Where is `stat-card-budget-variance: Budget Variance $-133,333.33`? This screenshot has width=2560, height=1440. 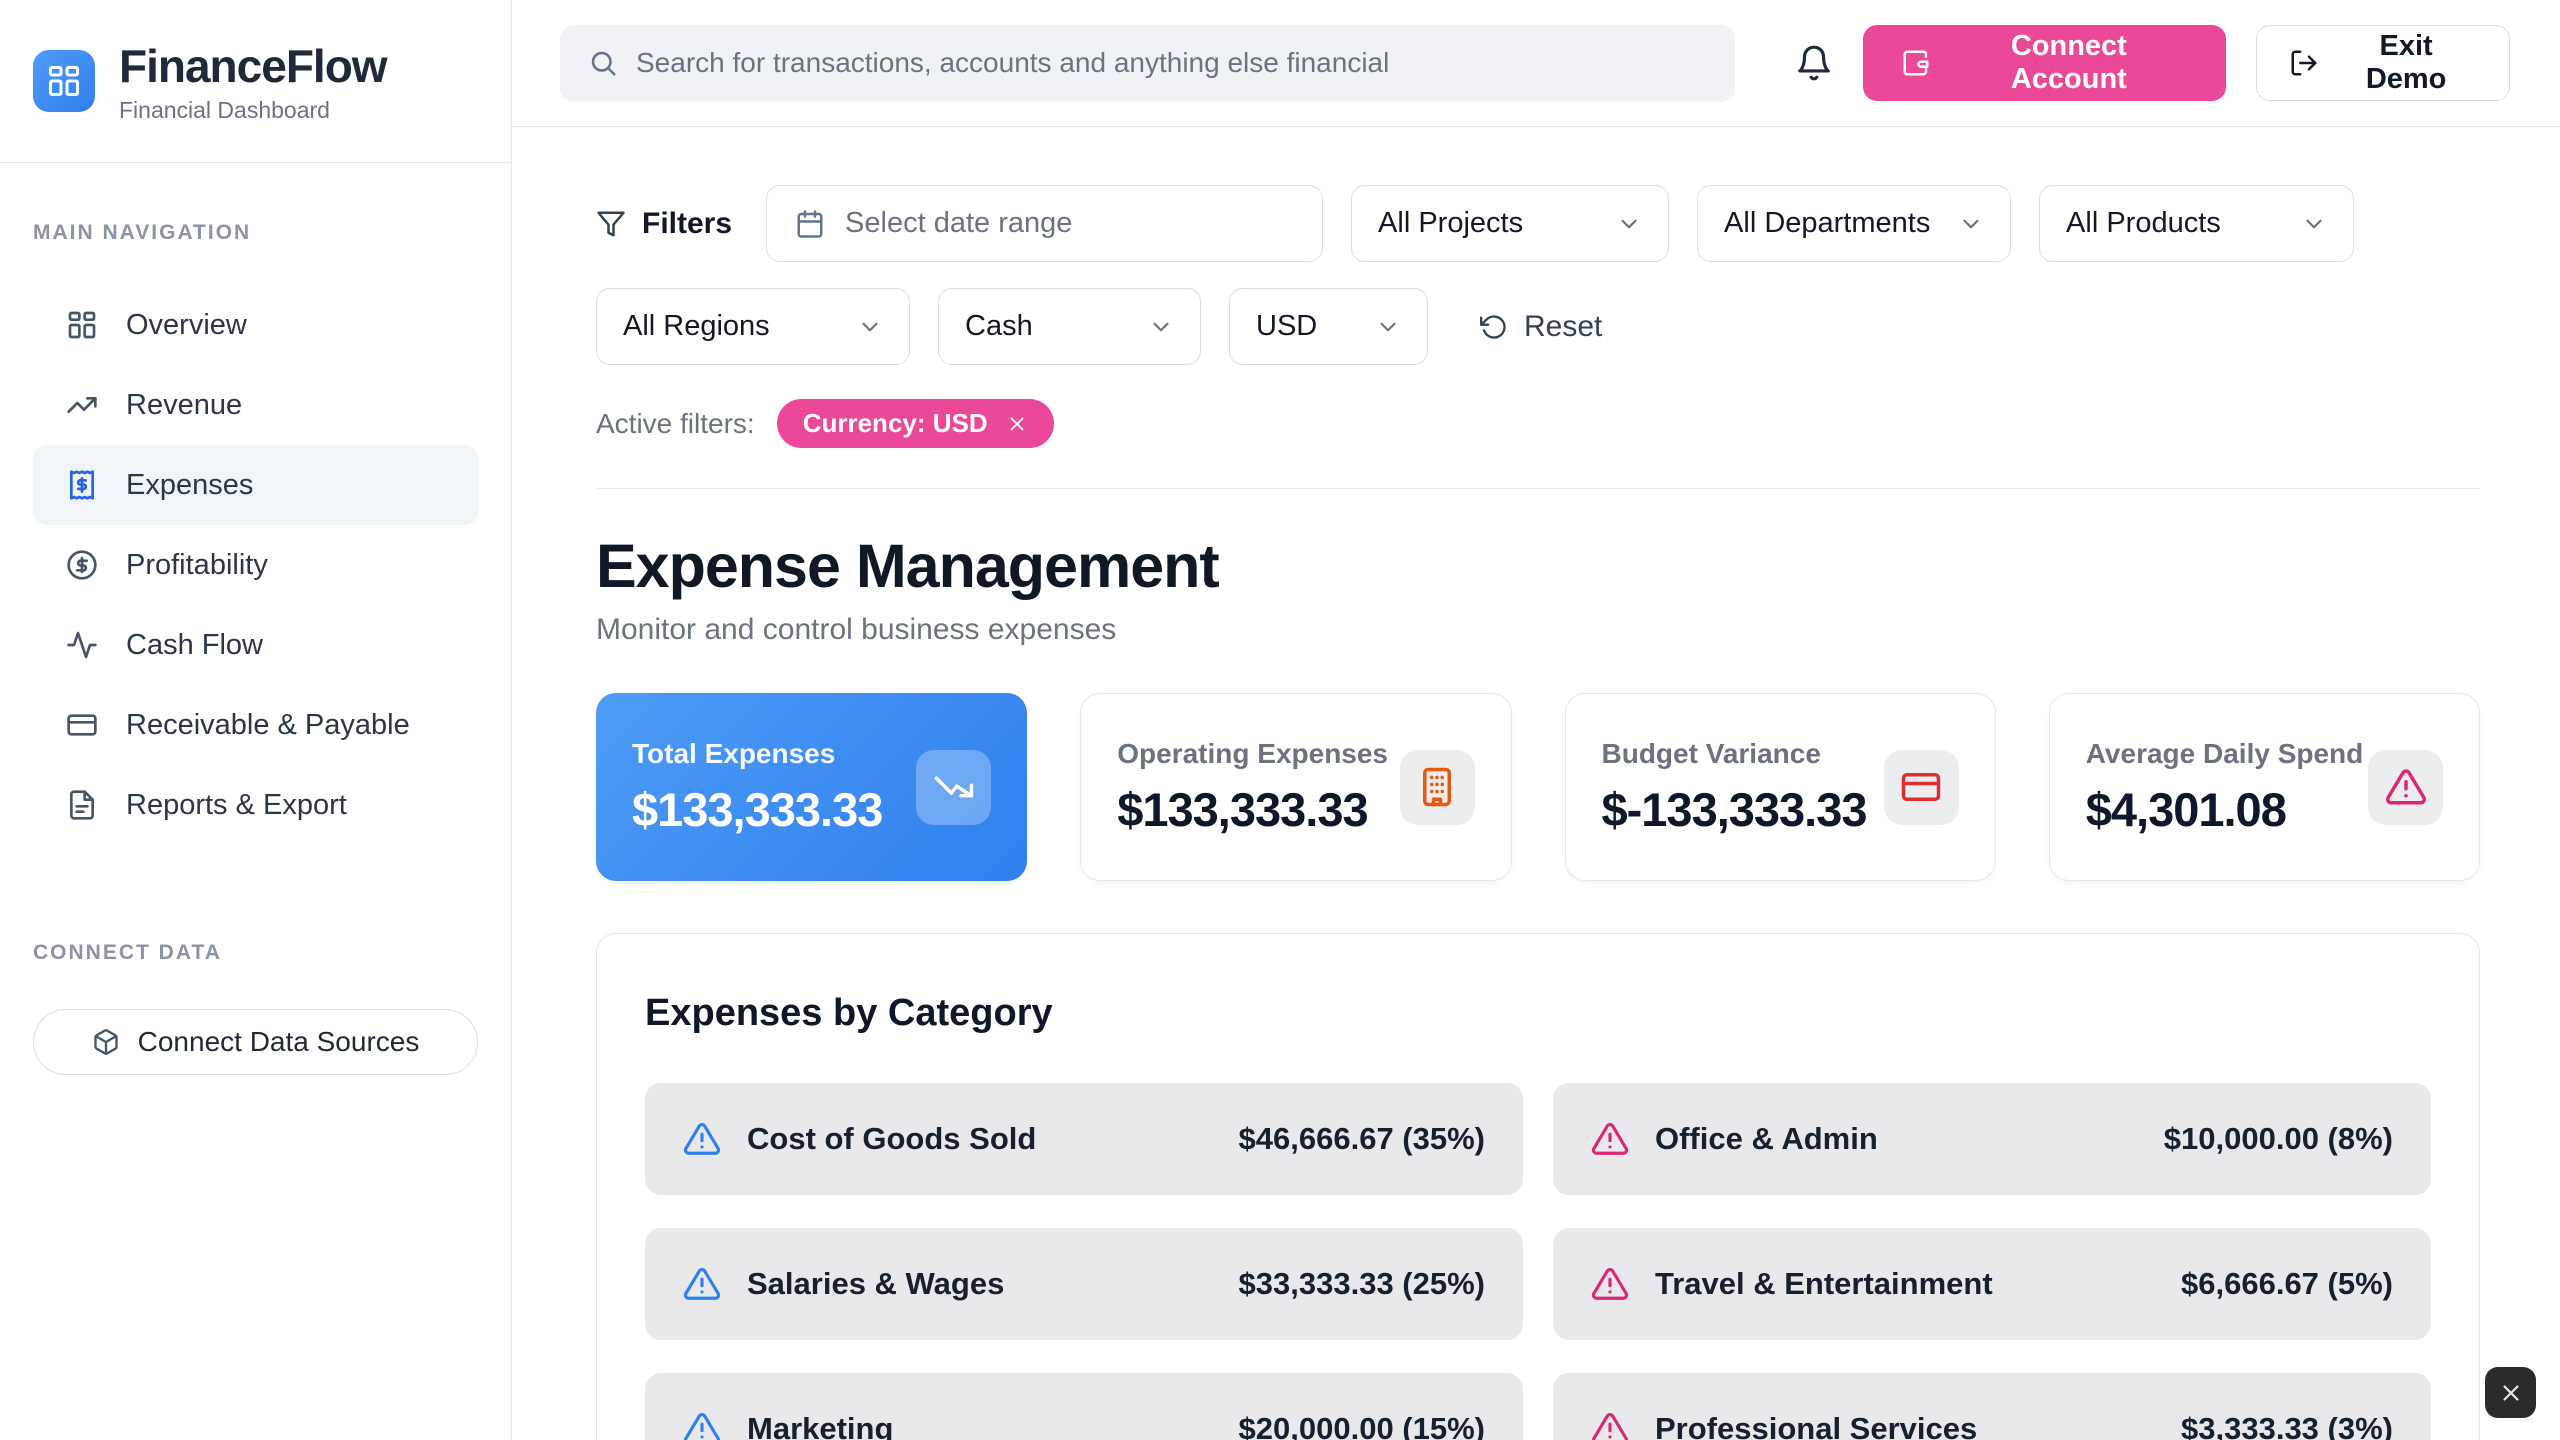 stat-card-budget-variance: Budget Variance $-133,333.33 is located at coordinates (1780, 787).